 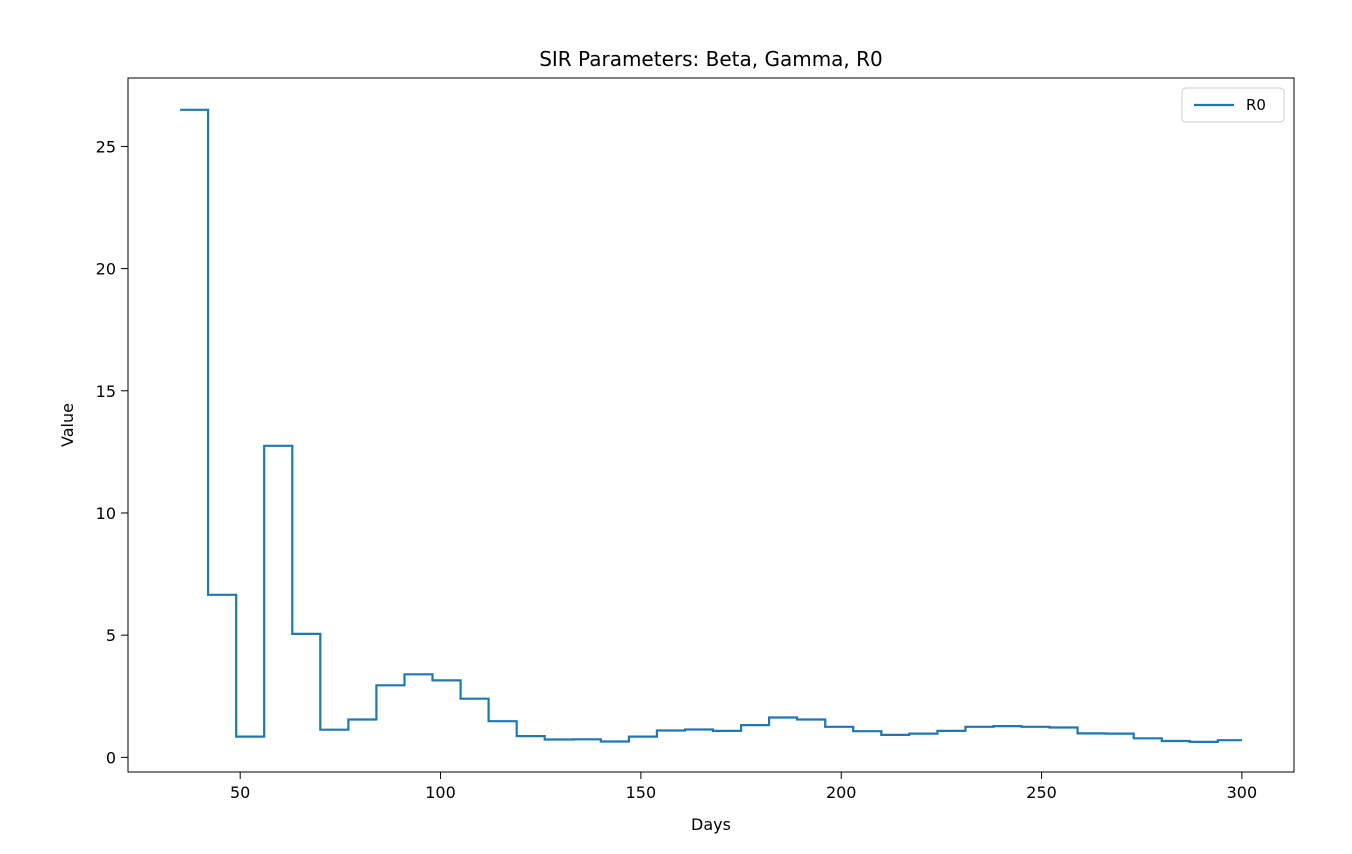 I want to click on y-tick-label: 0, so click(x=111, y=757).